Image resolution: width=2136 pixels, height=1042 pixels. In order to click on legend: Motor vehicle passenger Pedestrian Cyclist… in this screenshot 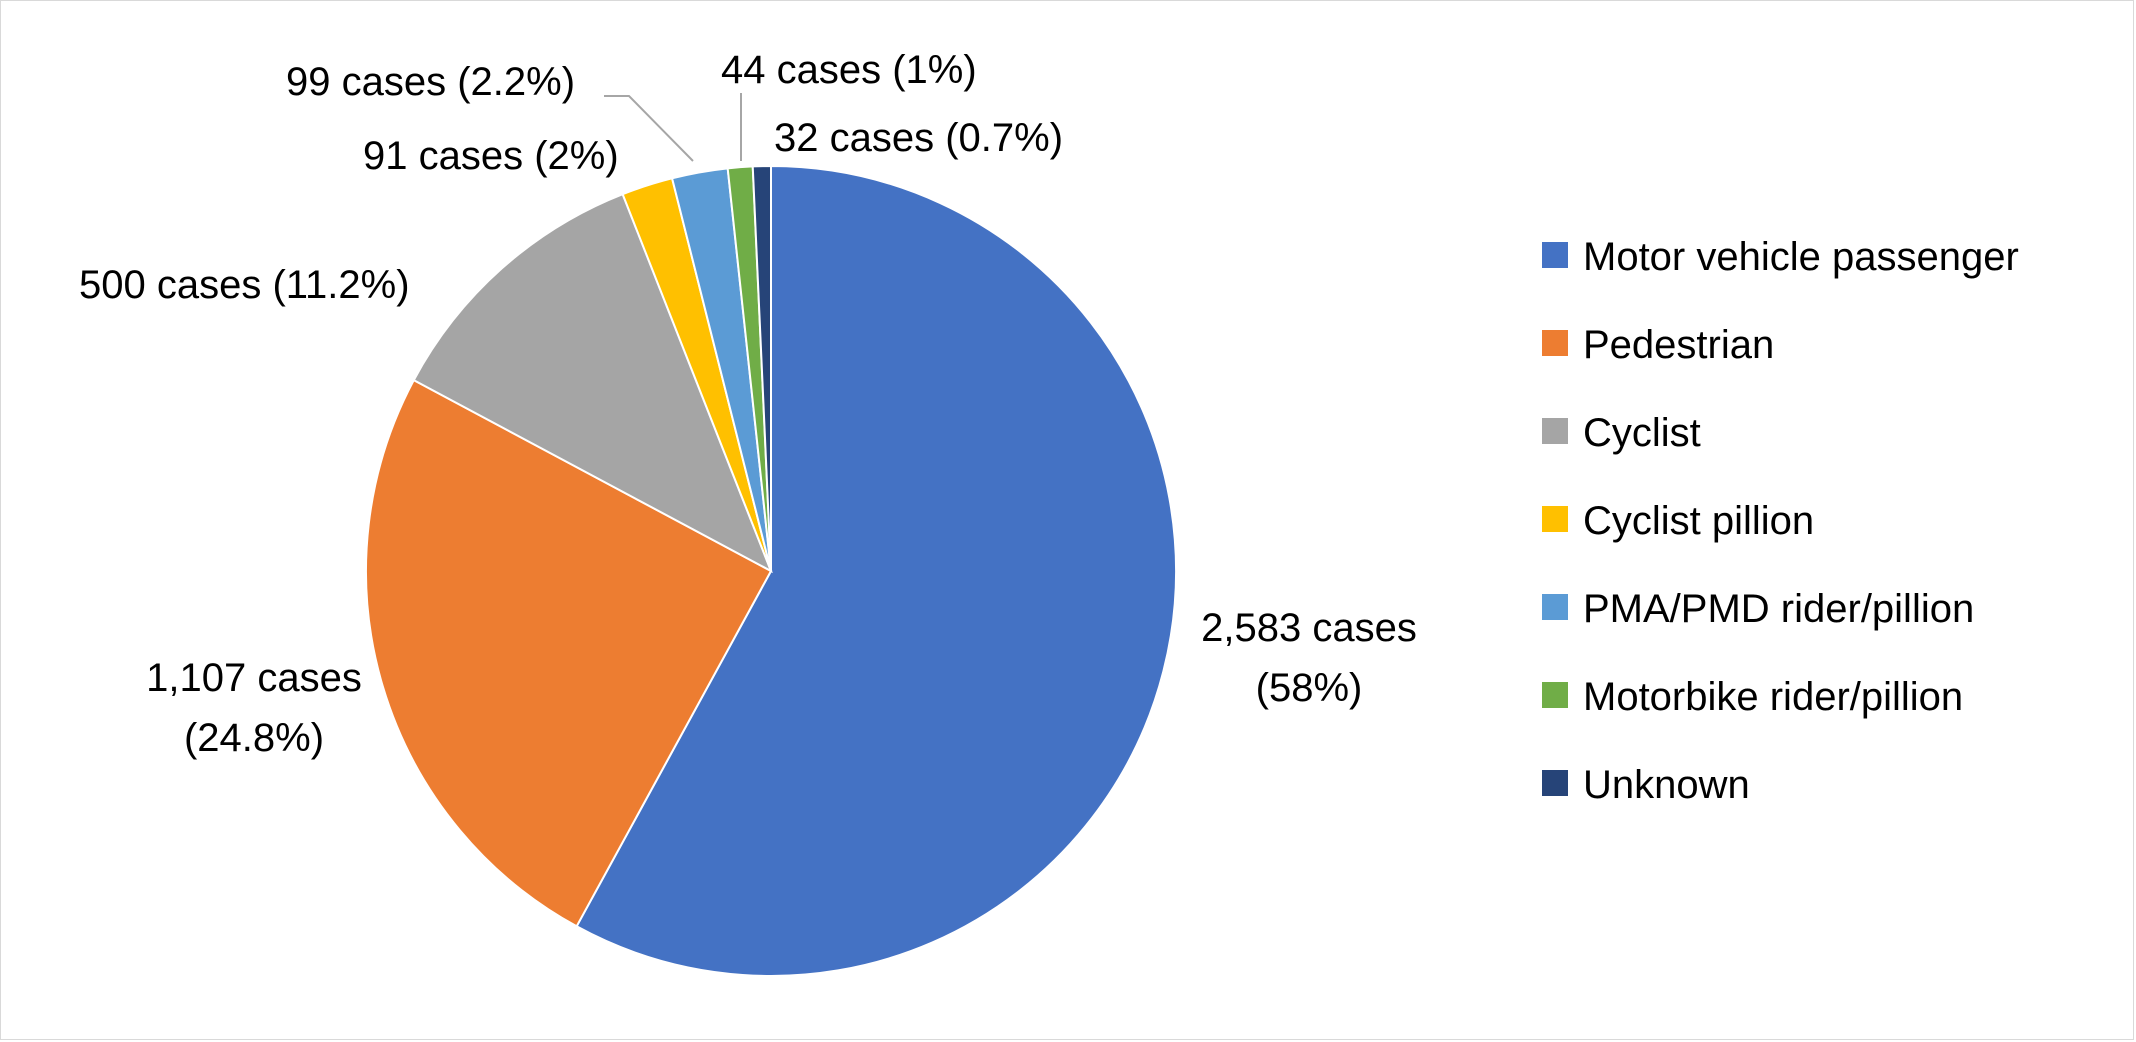, I will do `click(1780, 521)`.